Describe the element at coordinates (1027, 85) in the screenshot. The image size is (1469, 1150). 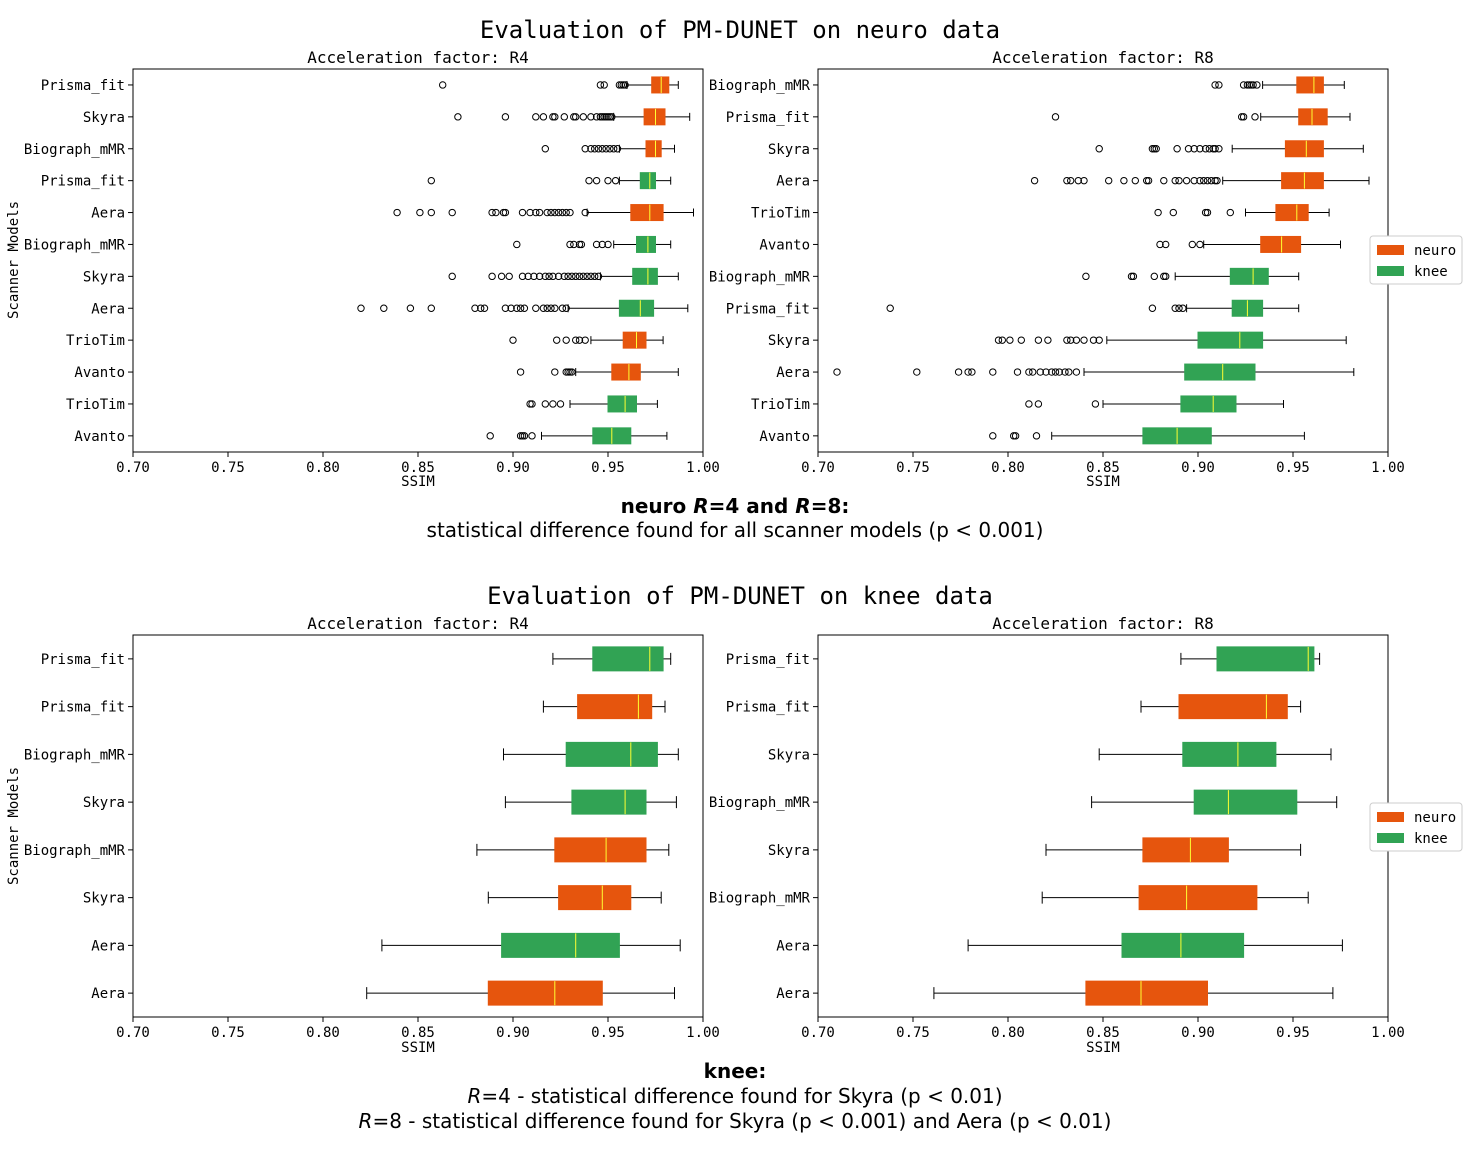
I see `box-neuro-Biograph_mMR: Biograph_mMR` at that location.